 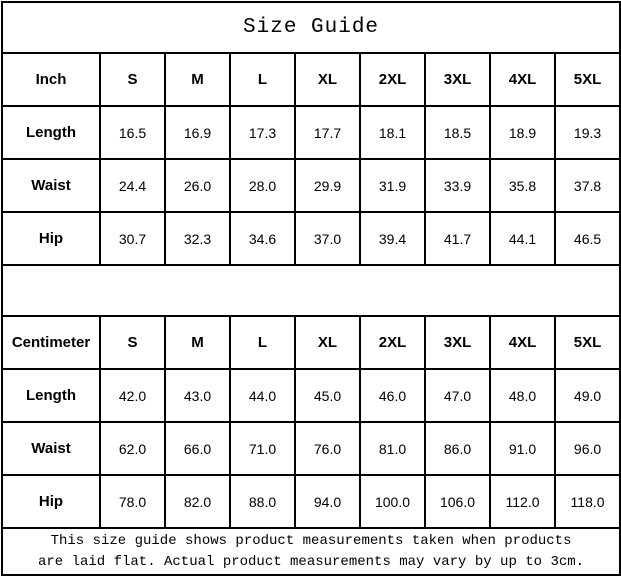 I want to click on measurement-value-cell: 41.7, so click(x=457, y=238).